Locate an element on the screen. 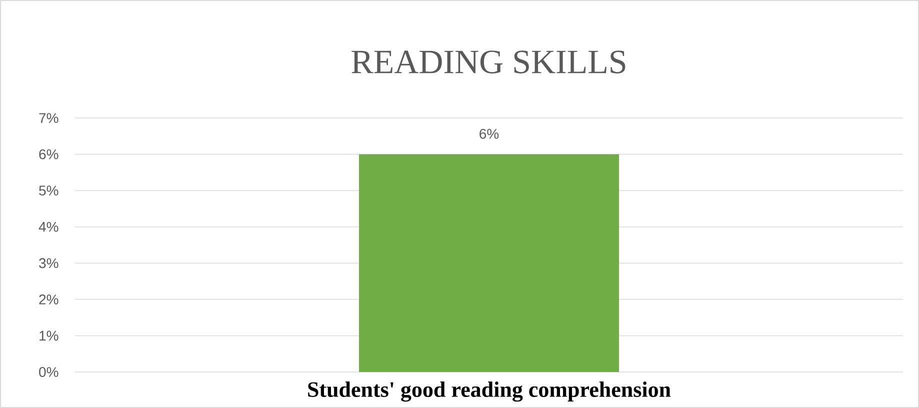  y-tick-label: 6% is located at coordinates (48, 154).